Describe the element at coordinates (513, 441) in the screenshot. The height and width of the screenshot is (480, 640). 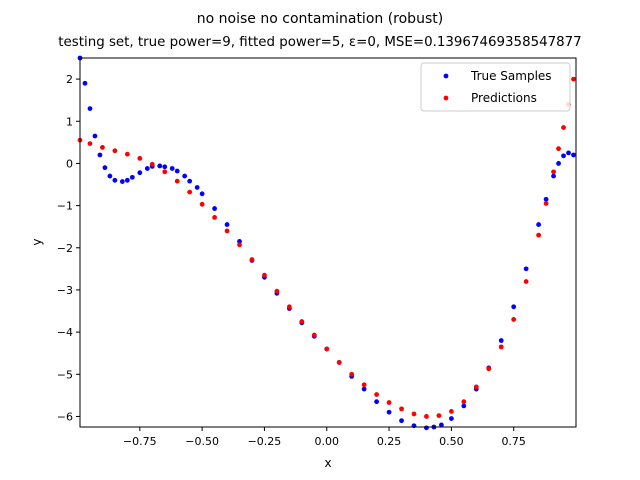
I see `x-tick-label-6: 0.75` at that location.